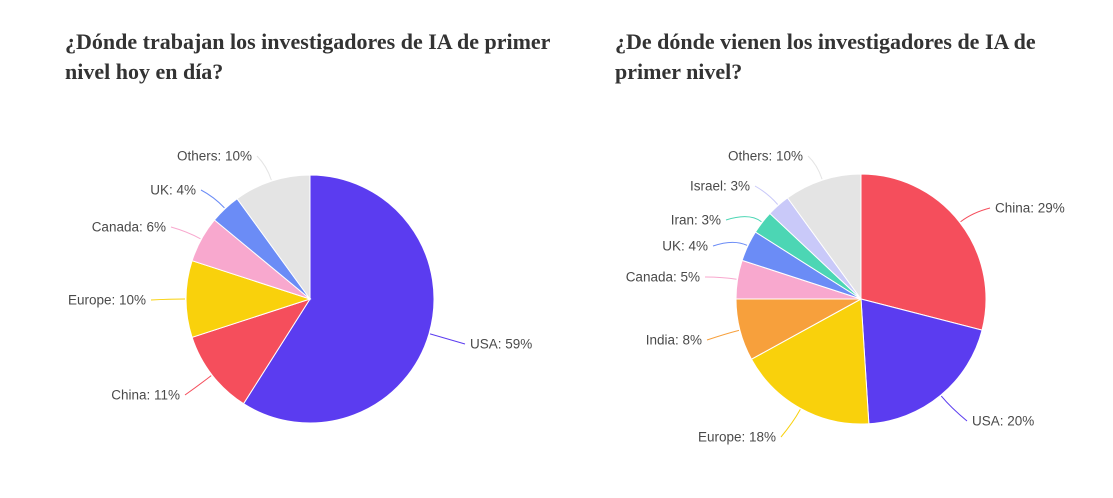 The width and height of the screenshot is (1113, 498). I want to click on leader-line-india, so click(723, 335).